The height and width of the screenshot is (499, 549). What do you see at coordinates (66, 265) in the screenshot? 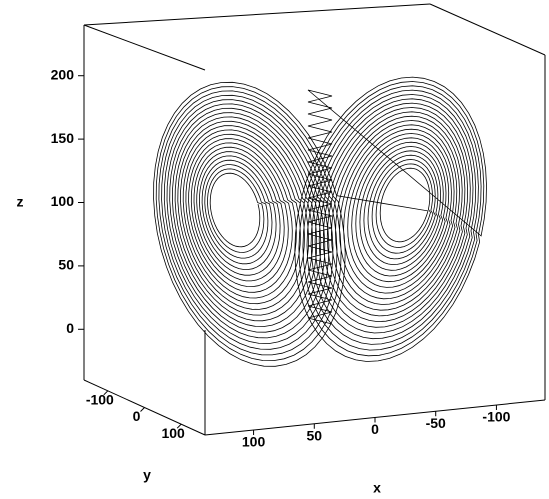
I see `z-tick-label: 50` at bounding box center [66, 265].